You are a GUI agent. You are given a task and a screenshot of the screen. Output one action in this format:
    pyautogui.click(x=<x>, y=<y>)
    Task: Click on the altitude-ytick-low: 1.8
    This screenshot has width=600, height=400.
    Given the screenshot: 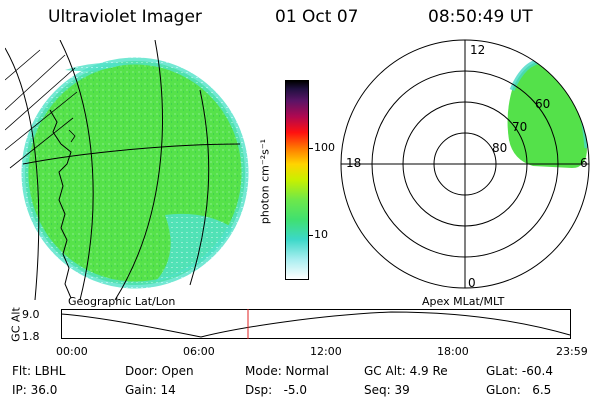 What is the action you would take?
    pyautogui.click(x=31, y=336)
    